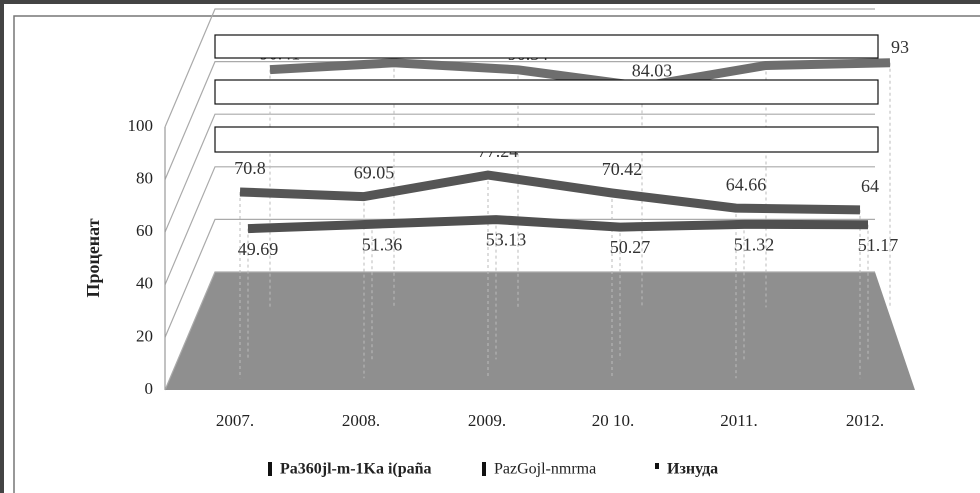  I want to click on data-label: 51.32, so click(754, 244).